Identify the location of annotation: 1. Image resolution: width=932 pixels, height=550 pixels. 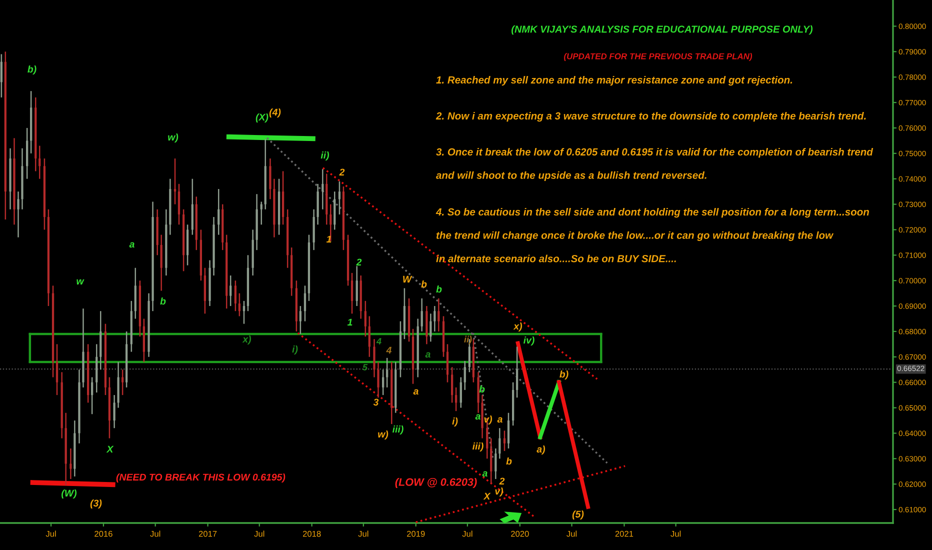
(349, 322).